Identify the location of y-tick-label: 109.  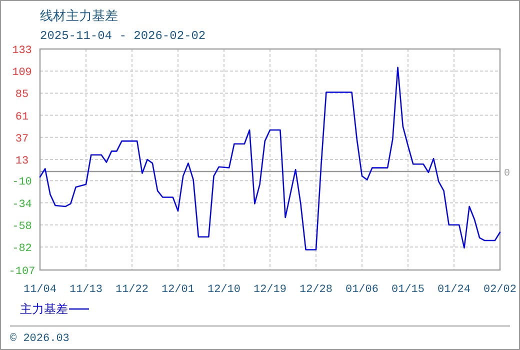
(22, 73).